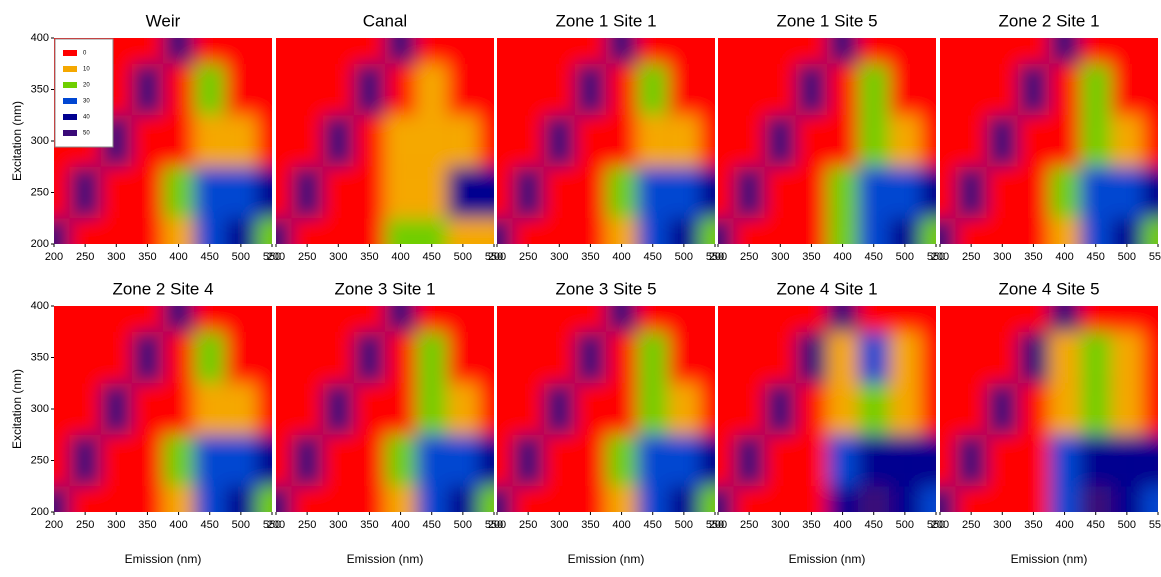 Image resolution: width=1161 pixels, height=577 pixels. Describe the element at coordinates (162, 288) in the screenshot. I see `panel-title: Zone 2 Site 4` at that location.